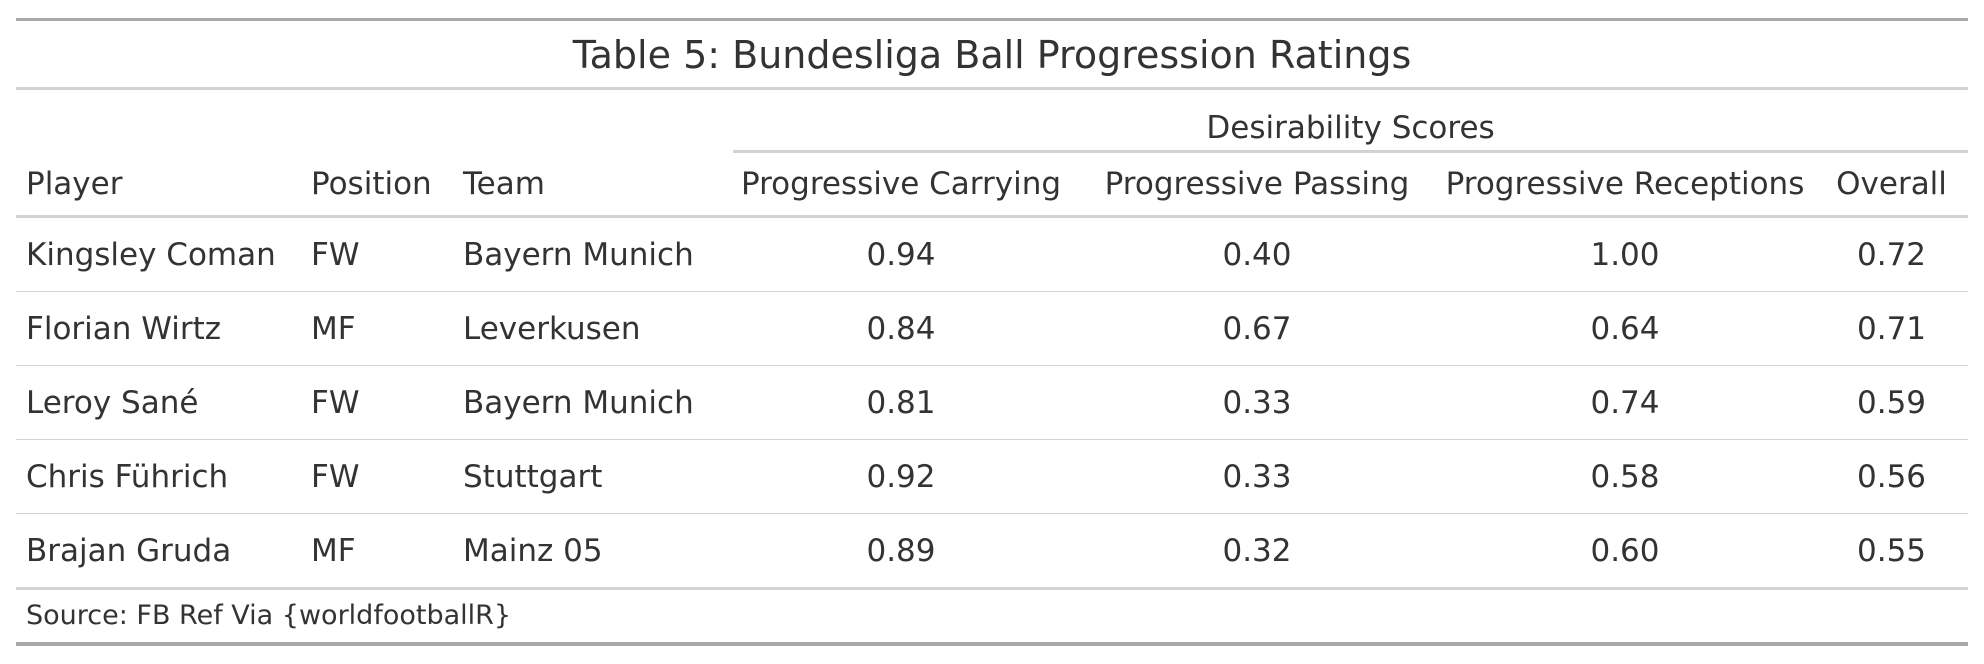 The height and width of the screenshot is (664, 1984). Describe the element at coordinates (901, 402) in the screenshot. I see `cell-carrying: 0.81` at that location.